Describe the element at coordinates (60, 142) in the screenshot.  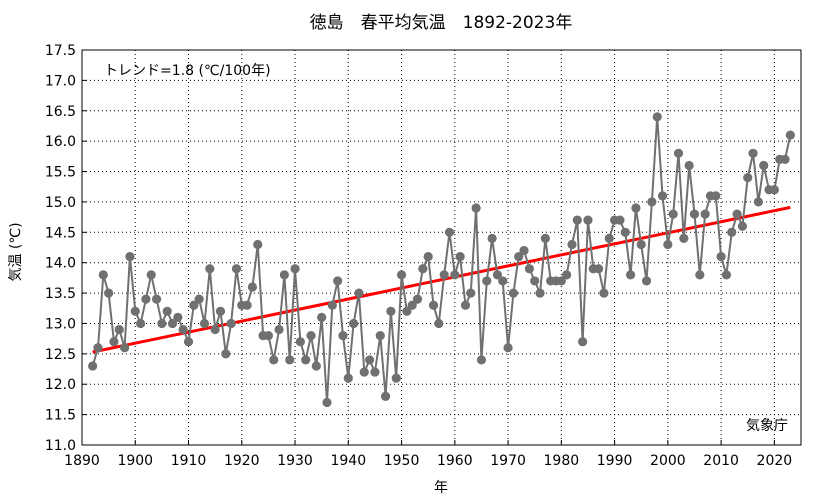
I see `y-tick-label: 16.0` at that location.